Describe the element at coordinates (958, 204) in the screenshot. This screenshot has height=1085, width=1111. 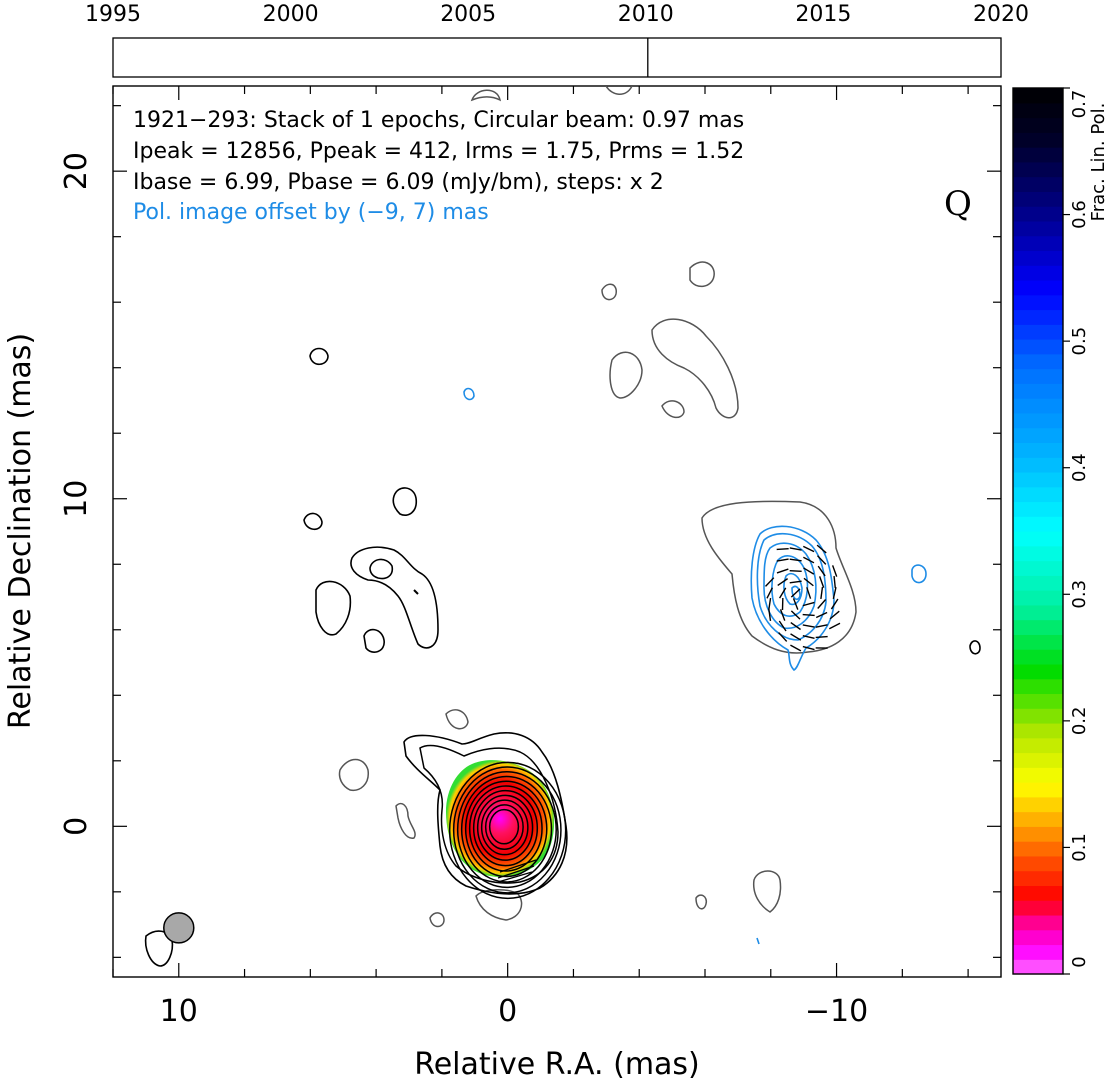
I see `band-label: Q` at that location.